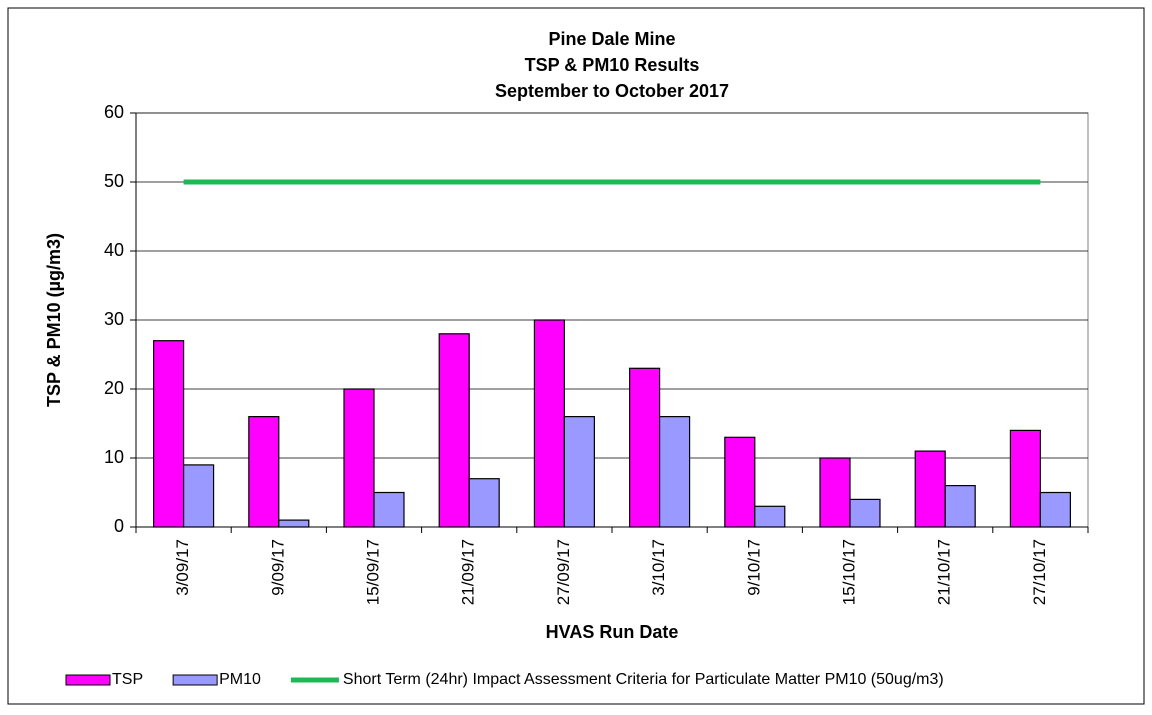  What do you see at coordinates (127, 679) in the screenshot?
I see `legend-label: TSP` at bounding box center [127, 679].